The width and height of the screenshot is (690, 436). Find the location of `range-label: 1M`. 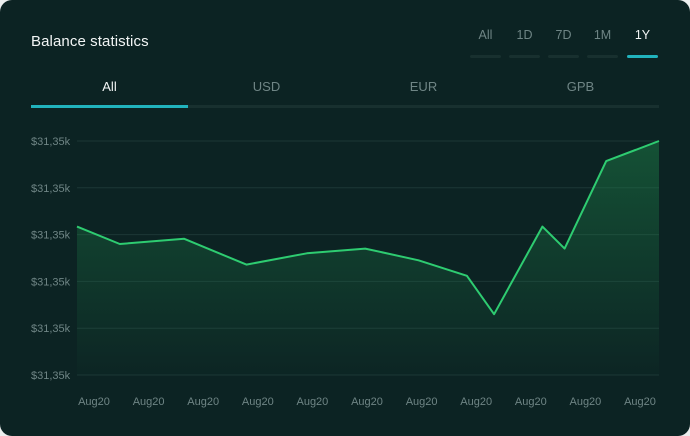

range-label: 1M is located at coordinates (602, 35).